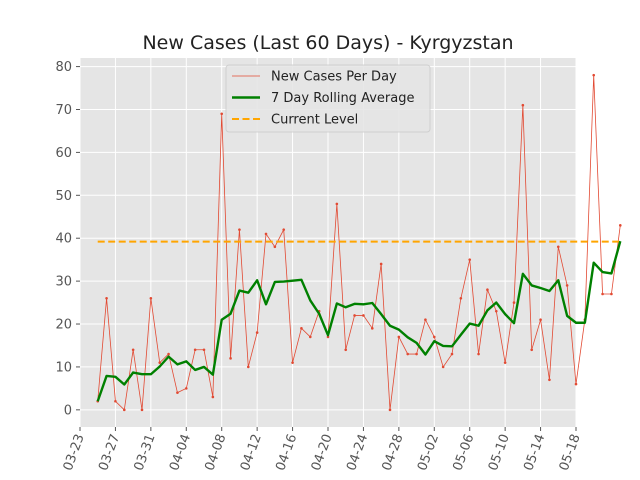 This screenshot has width=640, height=480. What do you see at coordinates (342, 98) in the screenshot?
I see `legend-label: 7 Day Rolling Average` at bounding box center [342, 98].